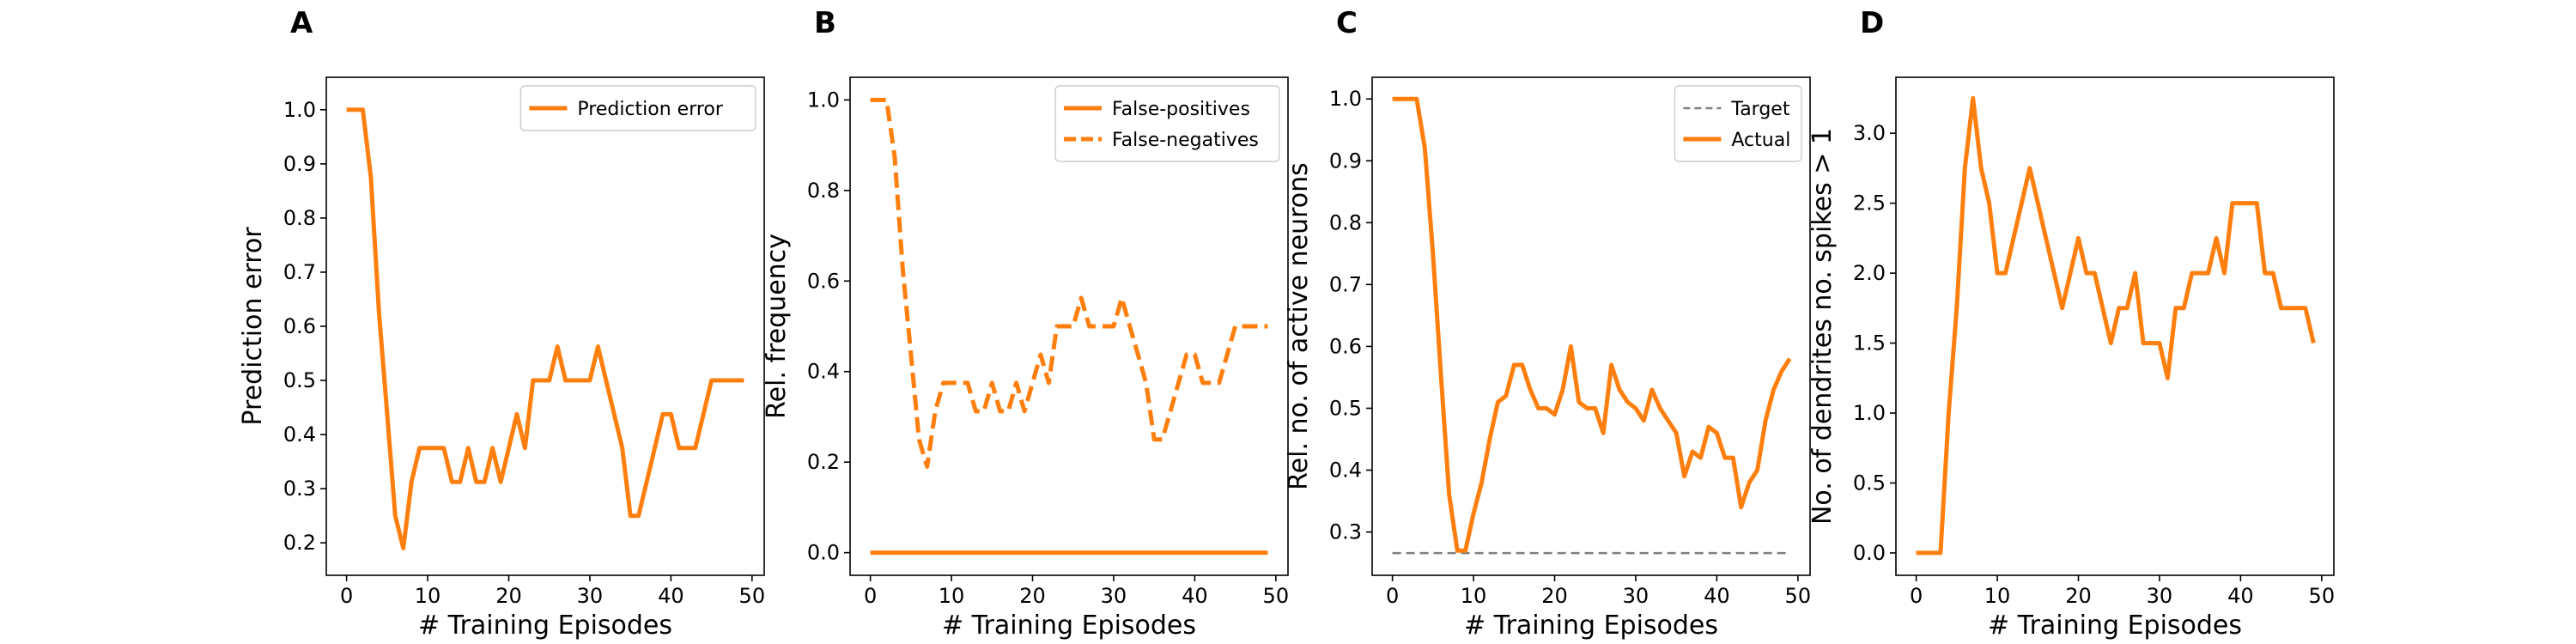  Describe the element at coordinates (1299, 326) in the screenshot. I see `y-axis-label: Rel. no. of active neurons` at that location.